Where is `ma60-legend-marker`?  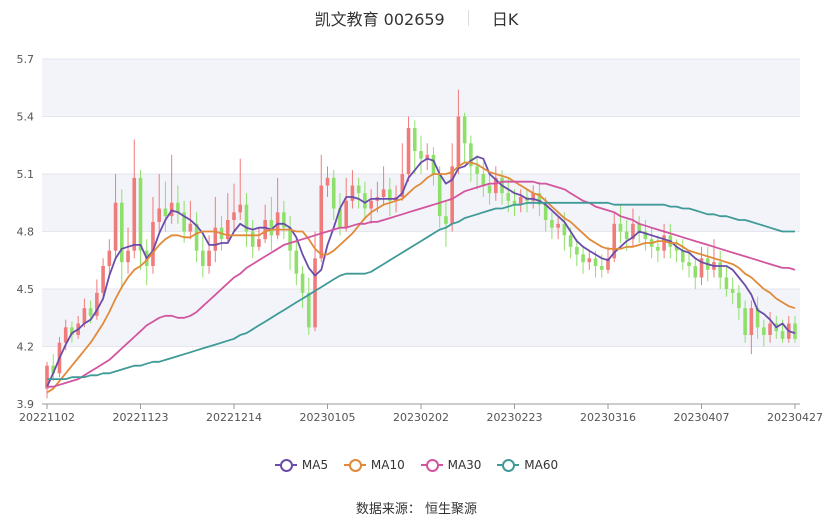 ma60-legend-marker is located at coordinates (508, 465).